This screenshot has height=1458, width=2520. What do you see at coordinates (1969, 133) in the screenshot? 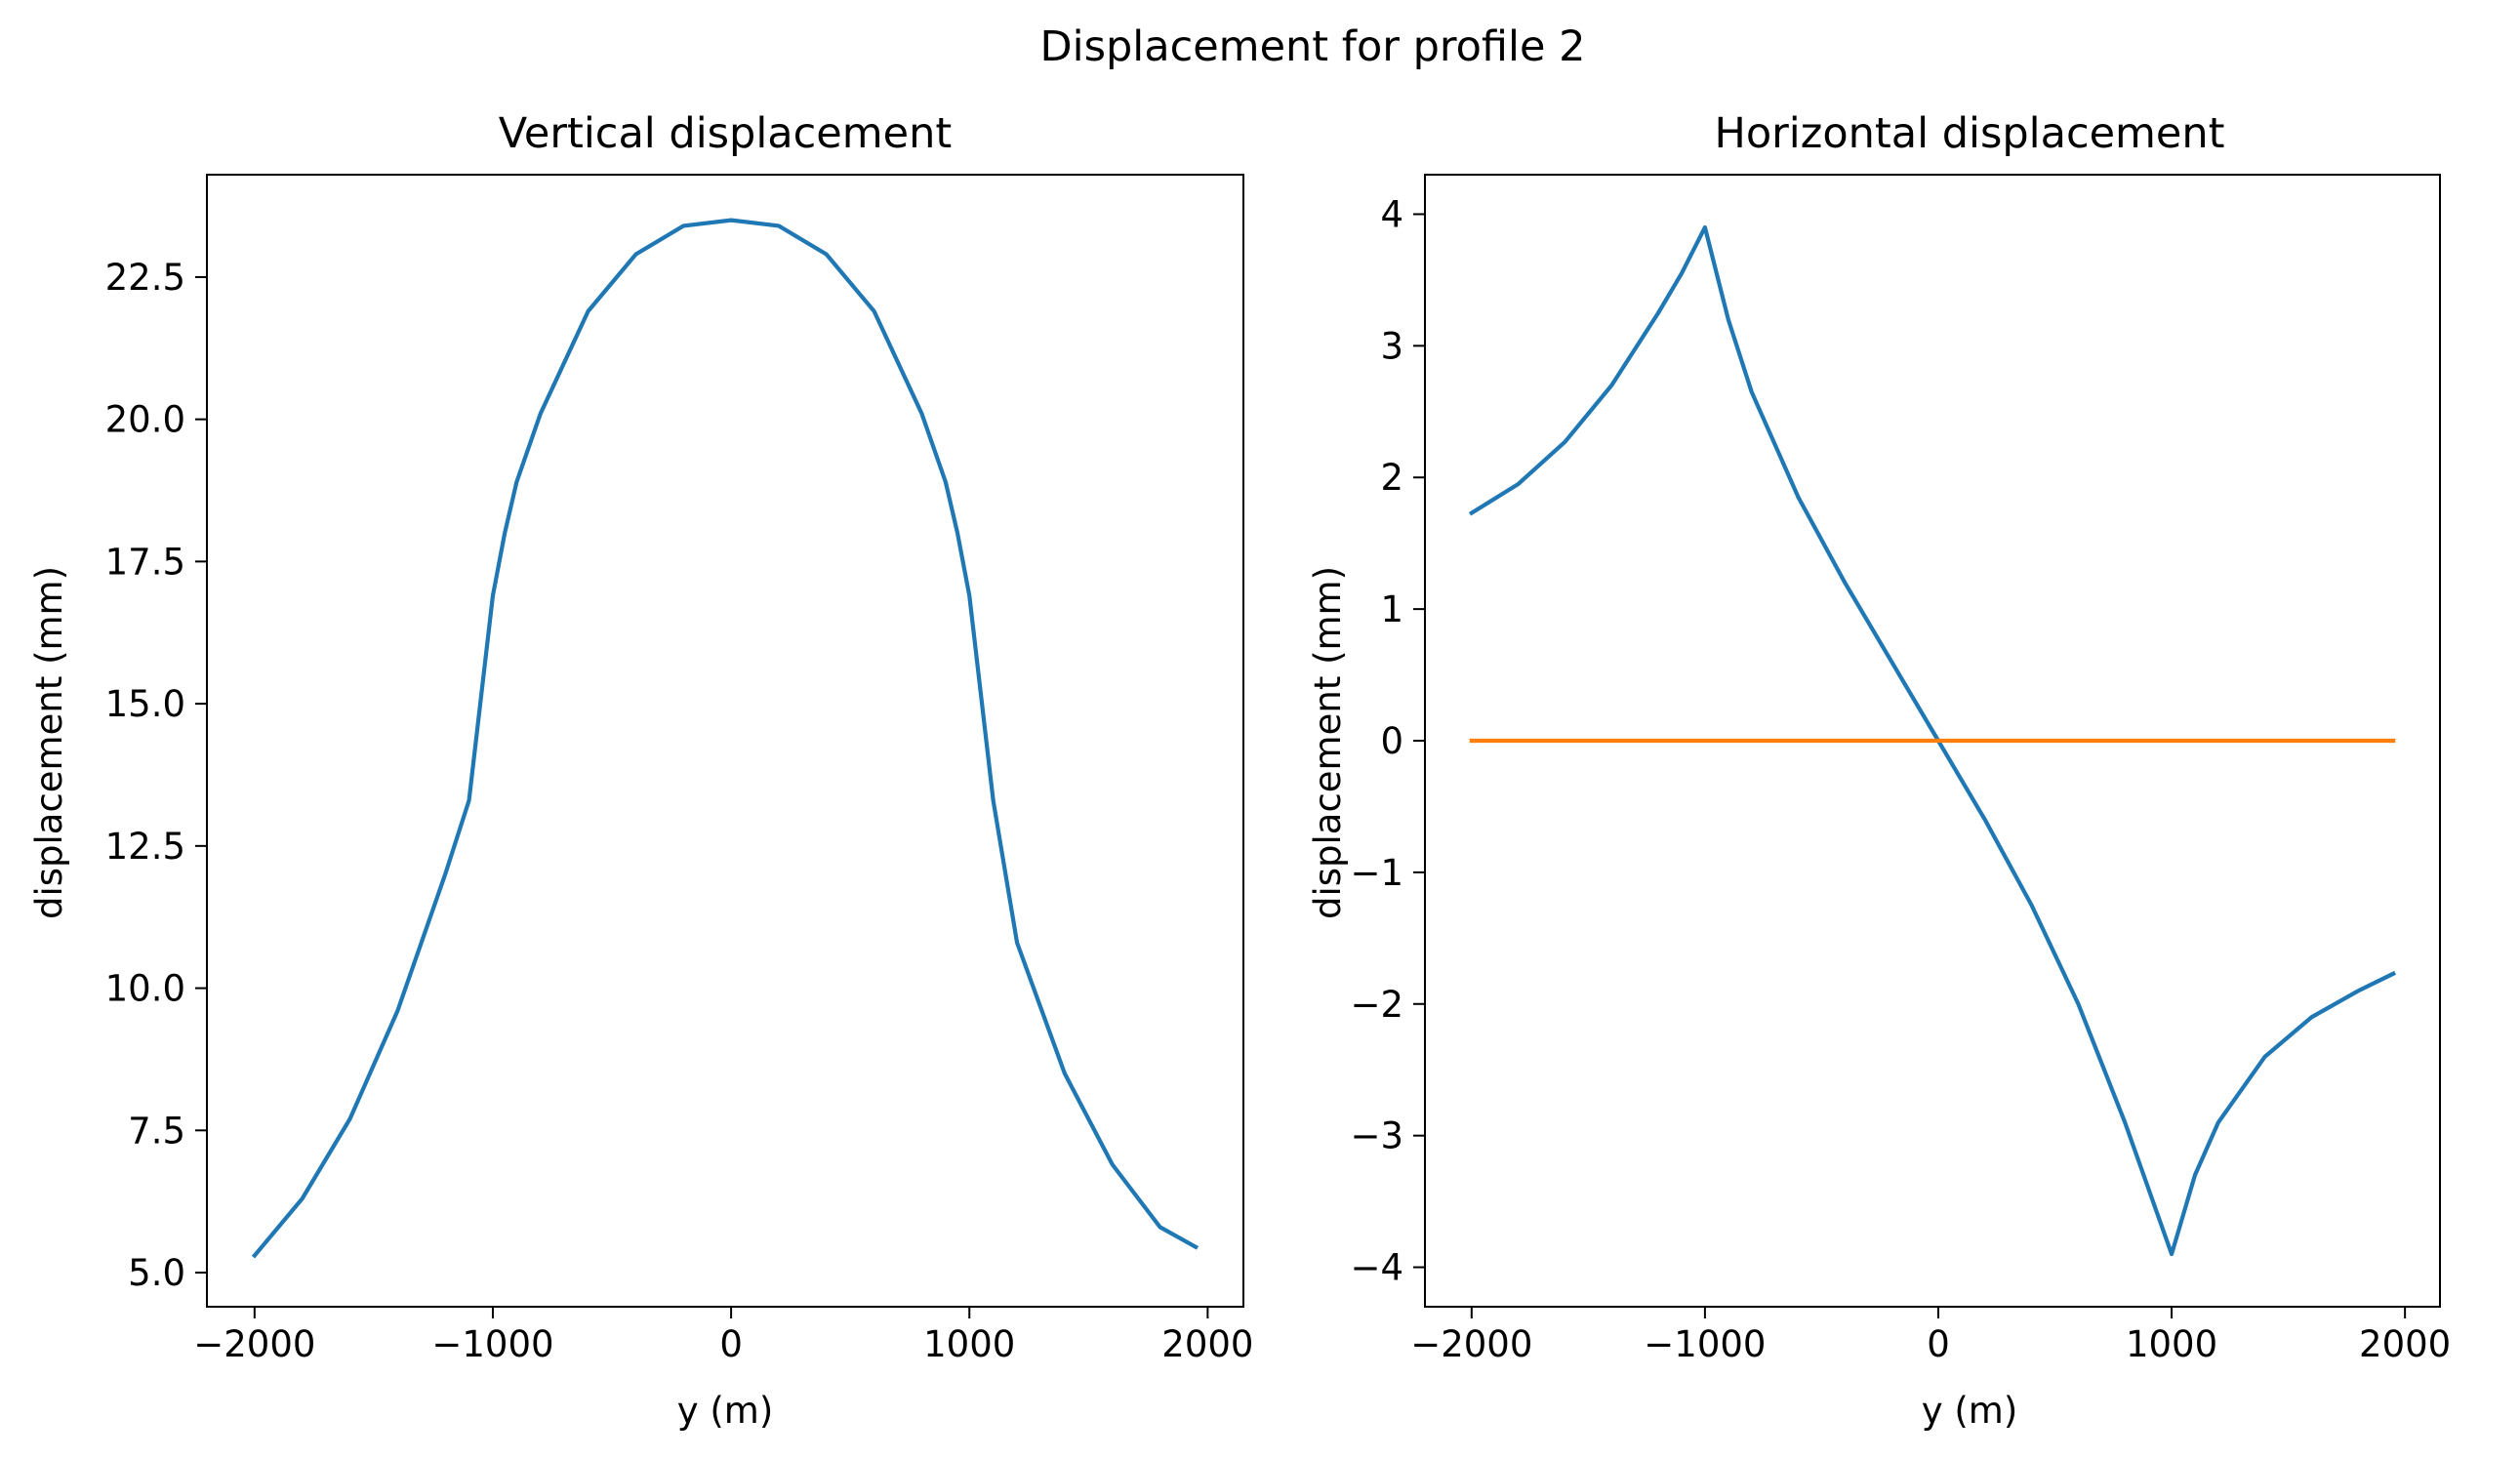
I see `panel-title: Horizontal displacement` at bounding box center [1969, 133].